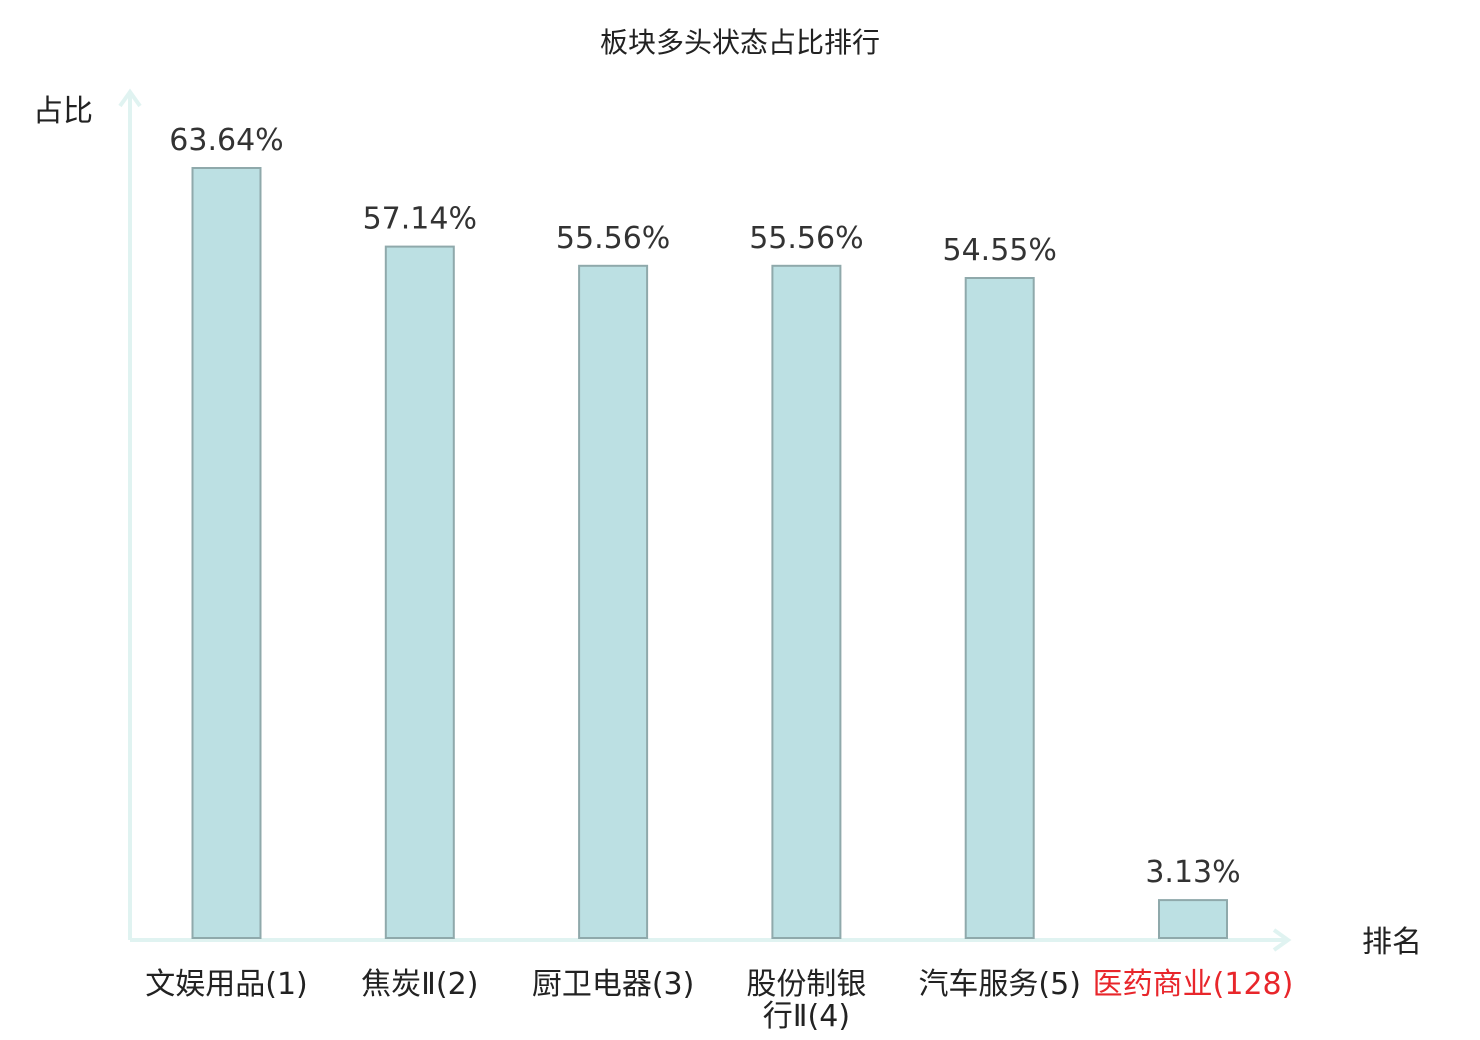 The width and height of the screenshot is (1480, 1040). Describe the element at coordinates (1392, 942) in the screenshot. I see `x-axis-title: 排名` at that location.